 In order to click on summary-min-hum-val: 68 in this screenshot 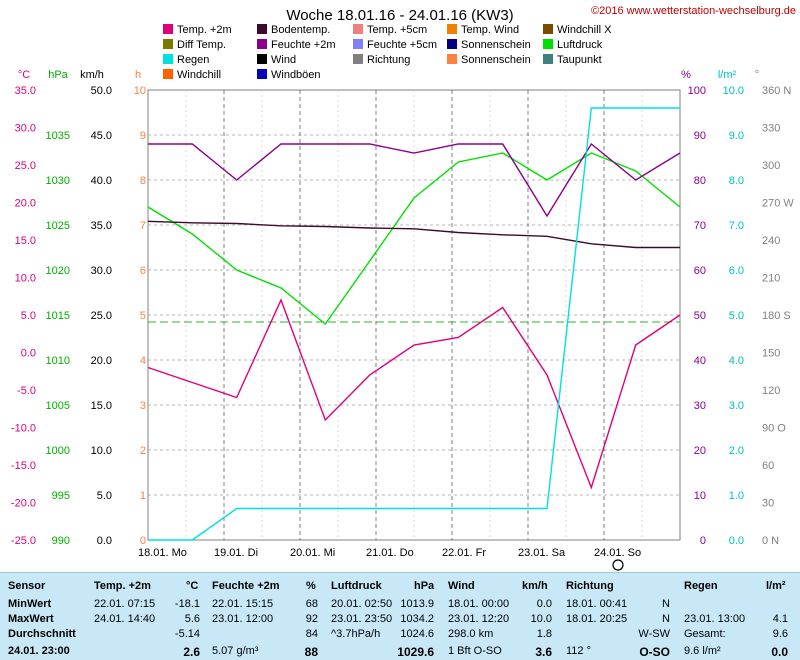, I will do `click(311, 604)`.